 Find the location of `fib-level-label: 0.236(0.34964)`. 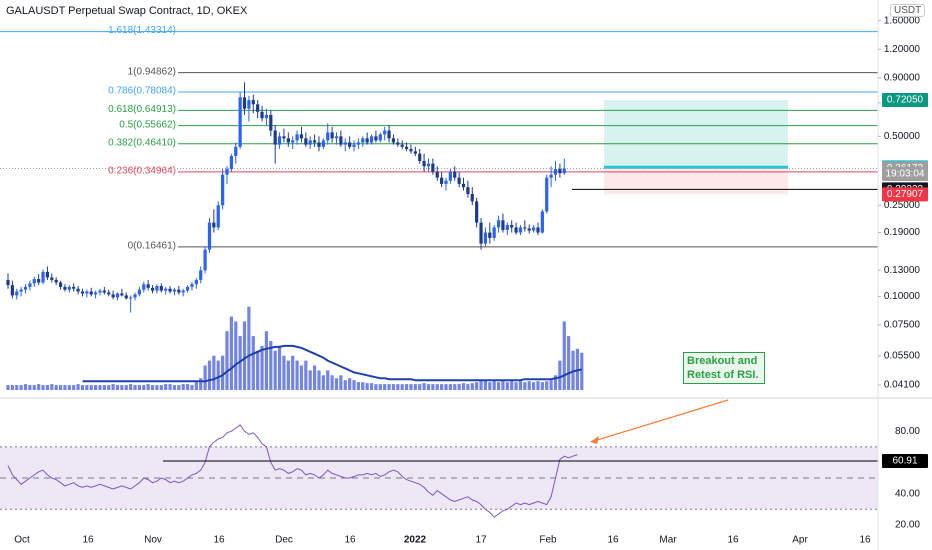

fib-level-label: 0.236(0.34964) is located at coordinates (142, 171).